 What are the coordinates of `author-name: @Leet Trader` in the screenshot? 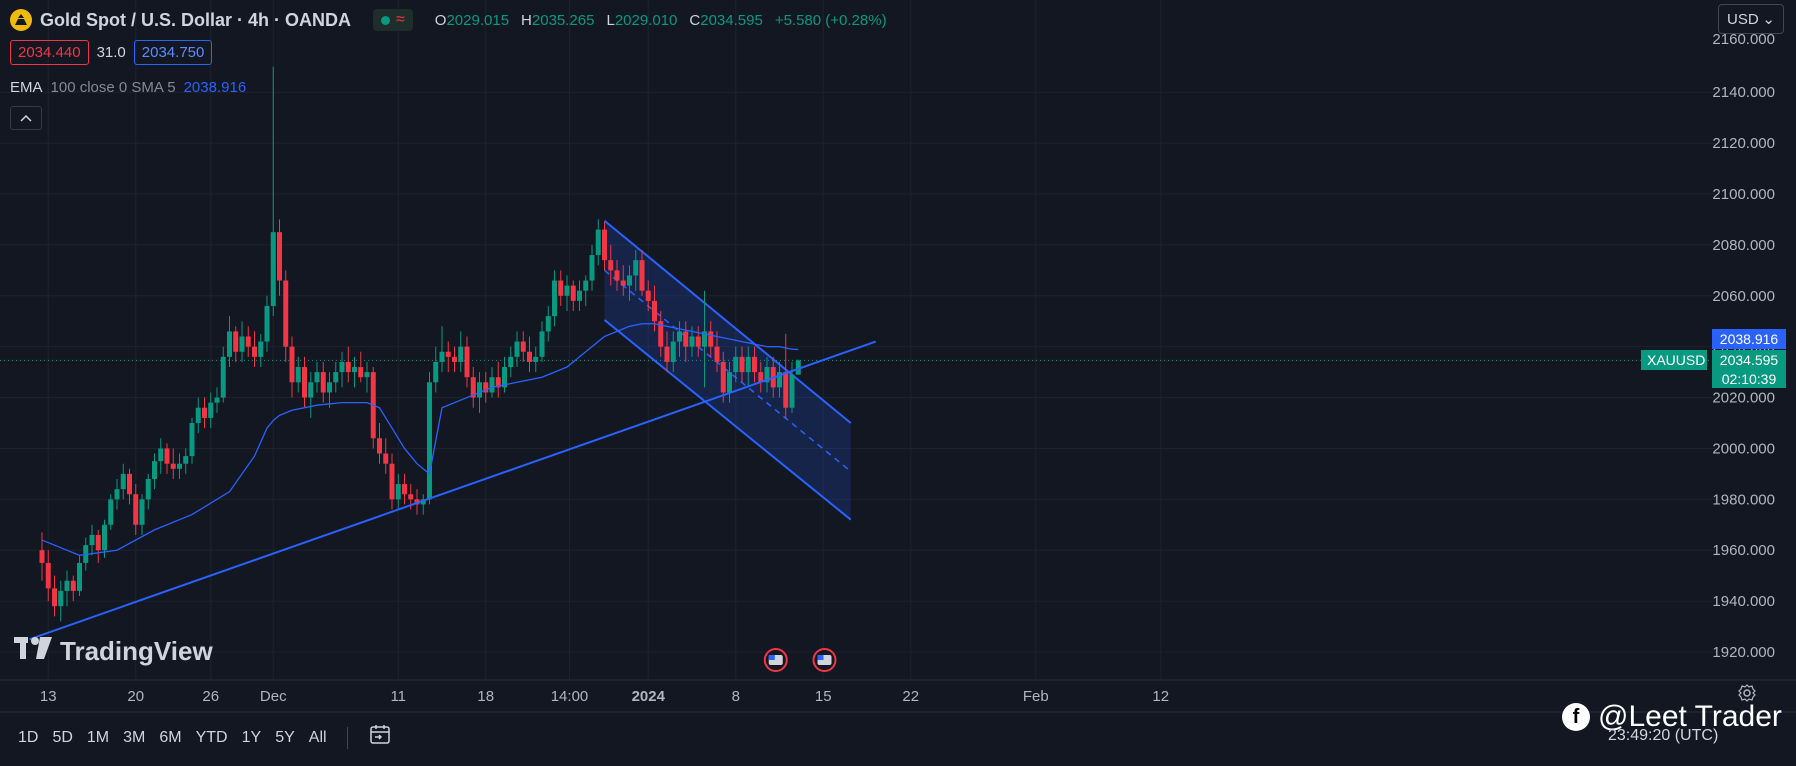 It's located at (1690, 716).